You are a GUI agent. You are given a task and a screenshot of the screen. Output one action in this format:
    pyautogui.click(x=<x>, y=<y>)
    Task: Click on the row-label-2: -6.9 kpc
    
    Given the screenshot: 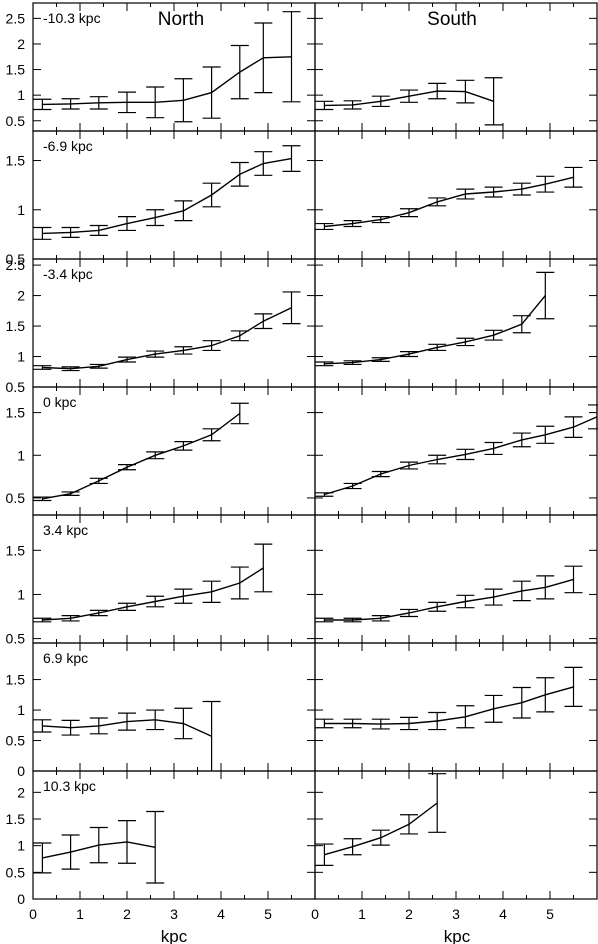 What is the action you would take?
    pyautogui.click(x=68, y=146)
    